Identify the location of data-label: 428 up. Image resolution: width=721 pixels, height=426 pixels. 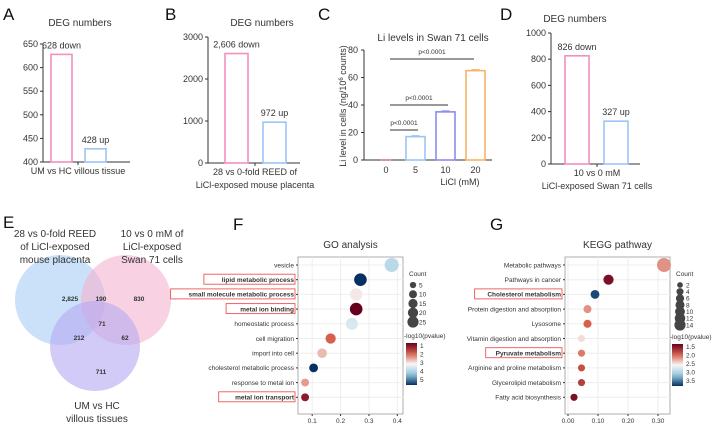
(96, 140).